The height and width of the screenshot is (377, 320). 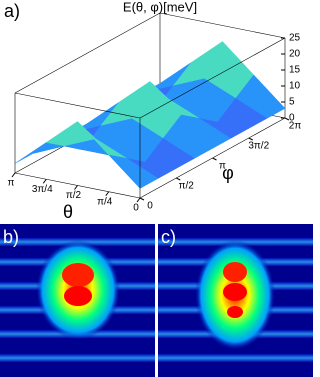 What do you see at coordinates (150, 206) in the screenshot?
I see `y-tick-label: 0` at bounding box center [150, 206].